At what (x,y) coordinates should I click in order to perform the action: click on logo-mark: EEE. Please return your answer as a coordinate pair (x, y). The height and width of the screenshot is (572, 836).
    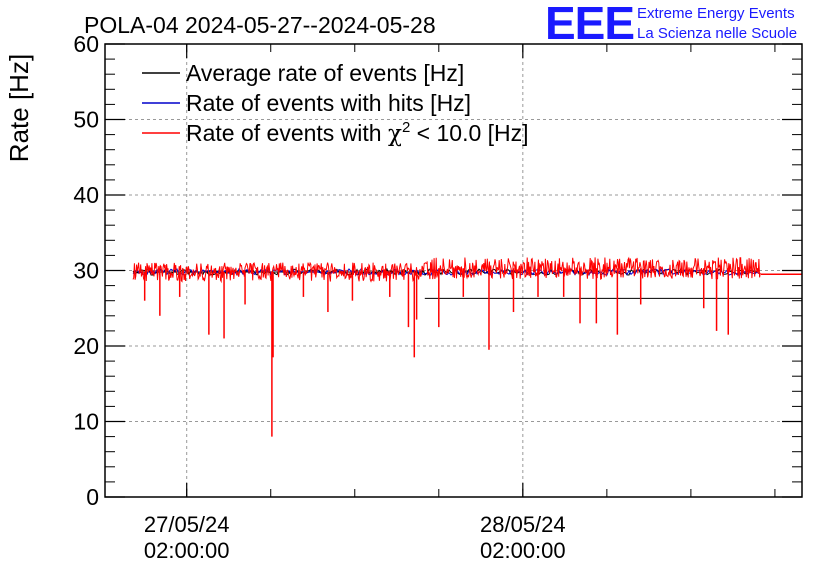
    Looking at the image, I should click on (590, 24).